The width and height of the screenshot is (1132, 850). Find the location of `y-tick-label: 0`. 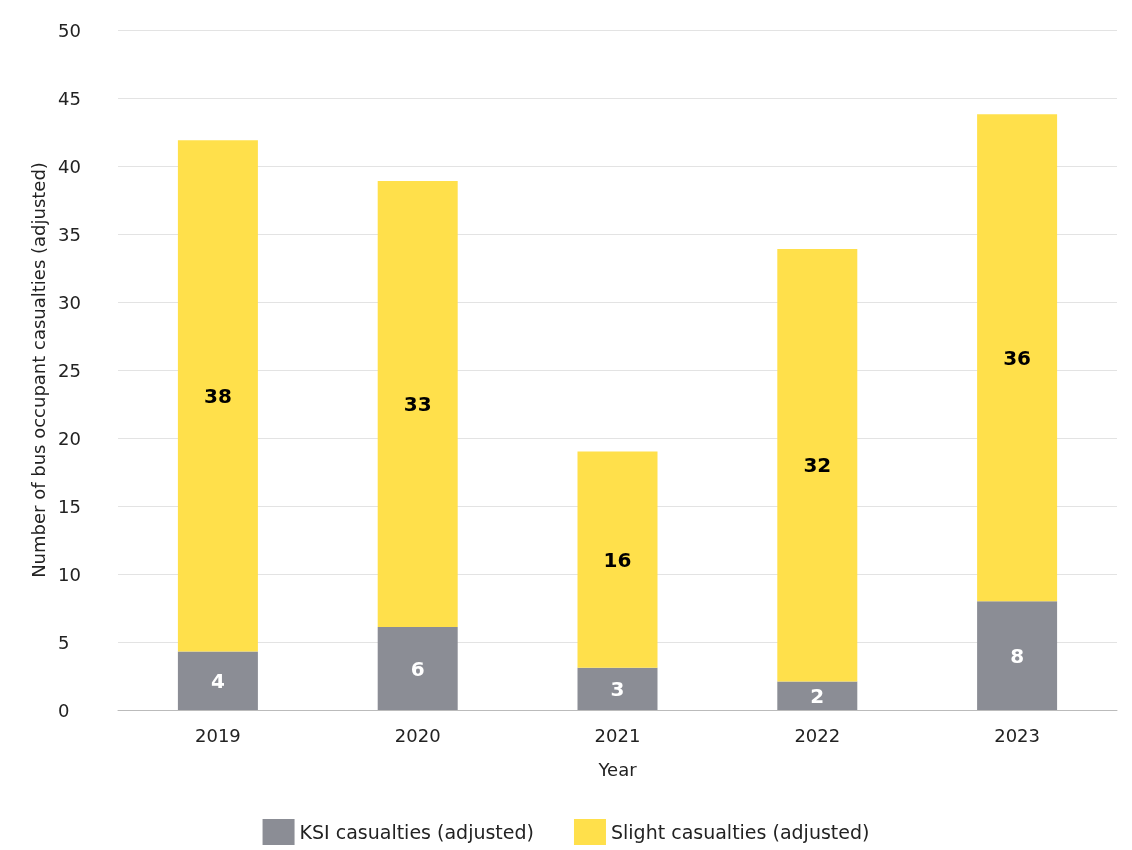

y-tick-label: 0 is located at coordinates (64, 710).